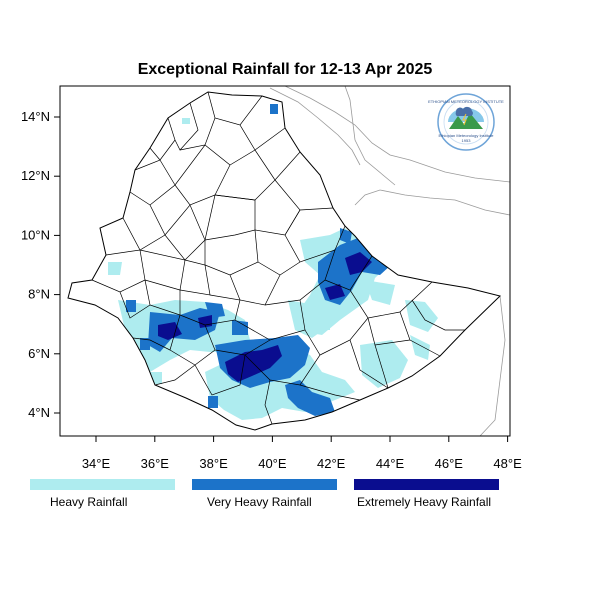  What do you see at coordinates (213, 463) in the screenshot?
I see `lon-tick-label: 38°E` at bounding box center [213, 463].